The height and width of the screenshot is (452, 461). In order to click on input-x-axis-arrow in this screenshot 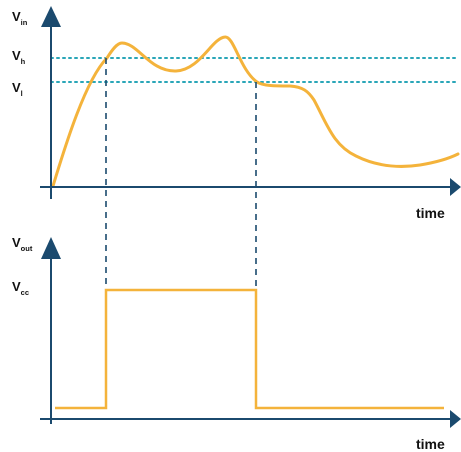, I will do `click(455, 187)`.